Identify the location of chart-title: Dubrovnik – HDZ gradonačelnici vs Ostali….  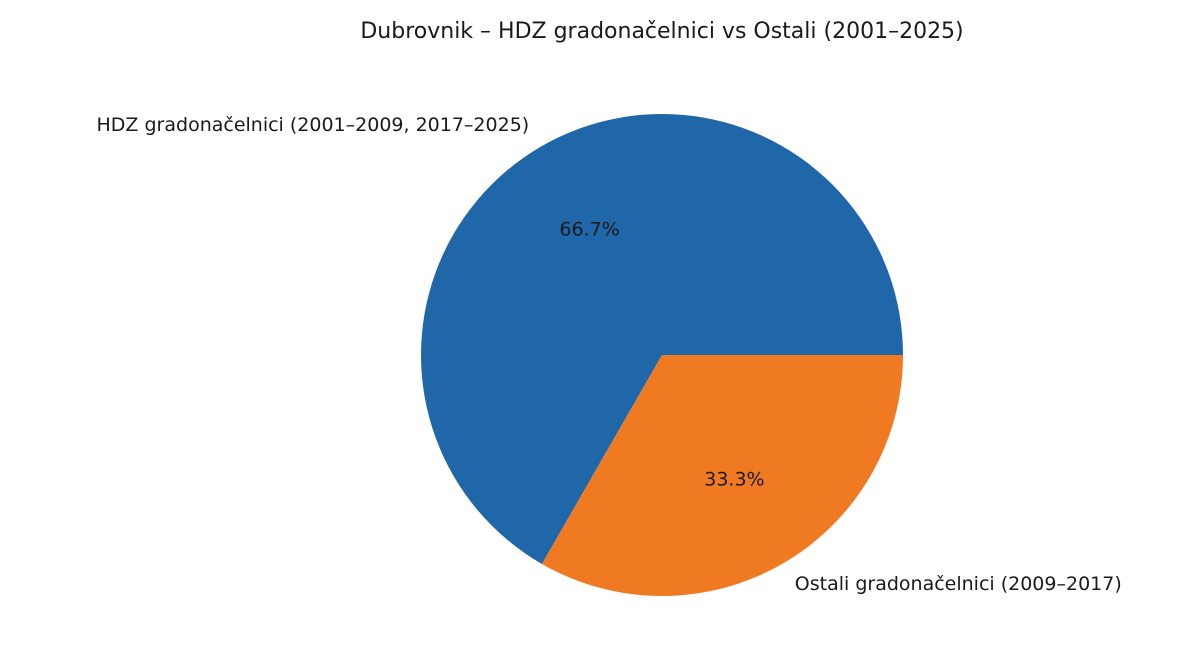
(661, 31).